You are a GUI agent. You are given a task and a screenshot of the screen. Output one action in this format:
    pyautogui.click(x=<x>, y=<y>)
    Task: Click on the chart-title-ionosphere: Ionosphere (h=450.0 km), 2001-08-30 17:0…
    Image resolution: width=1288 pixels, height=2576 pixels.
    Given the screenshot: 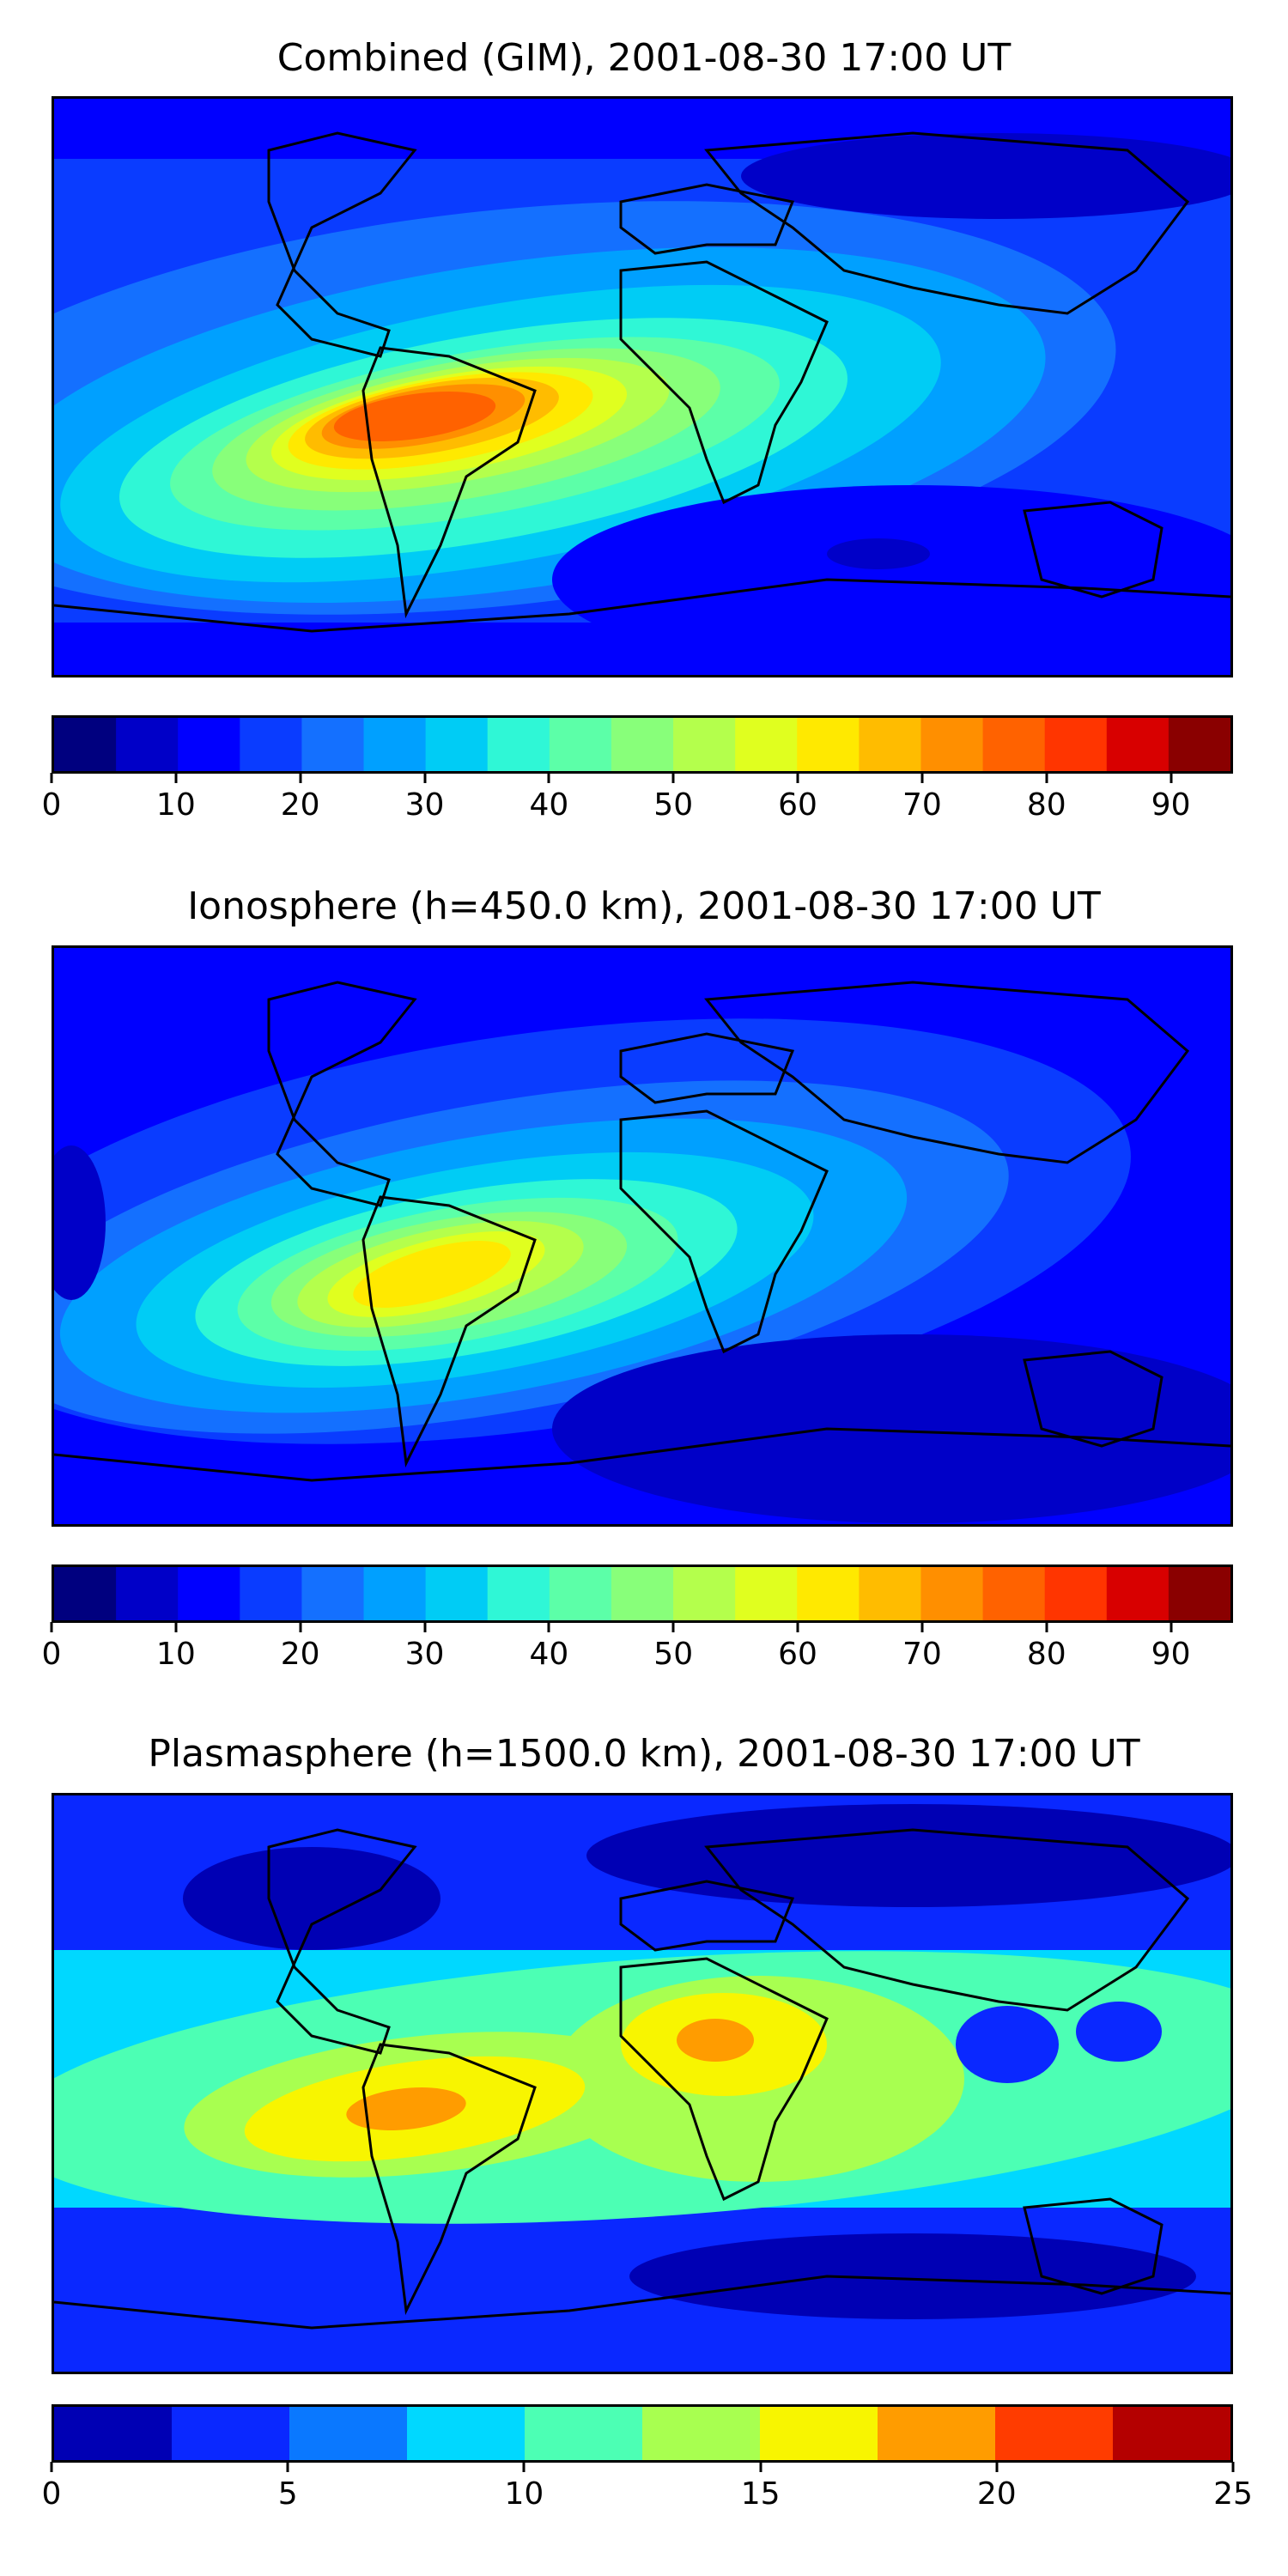 What is the action you would take?
    pyautogui.click(x=644, y=906)
    